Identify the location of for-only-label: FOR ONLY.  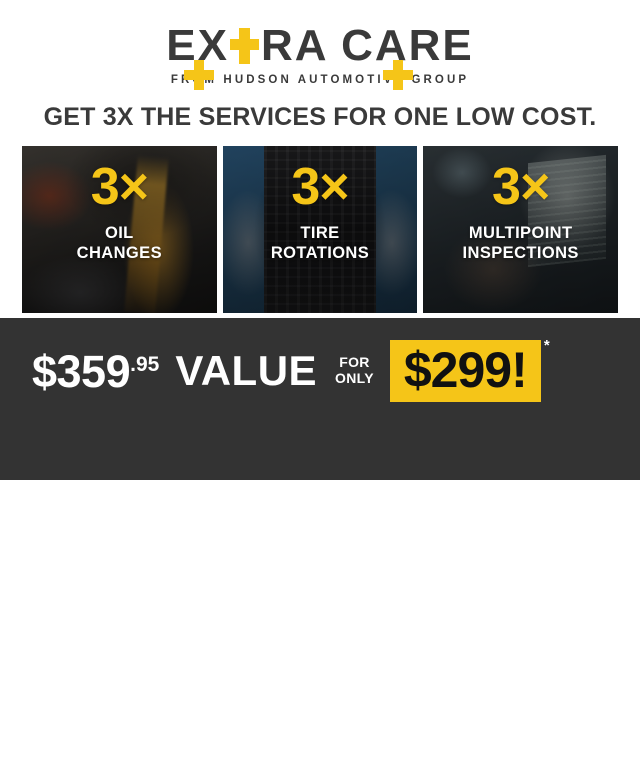
(354, 370).